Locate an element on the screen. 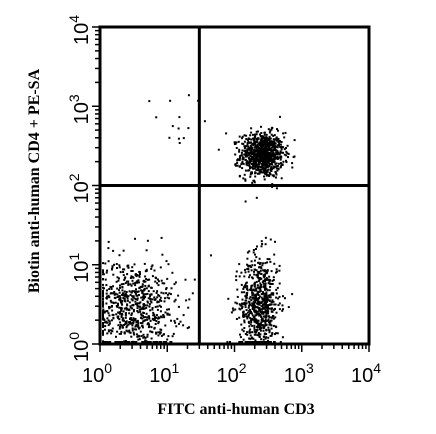 The image size is (436, 434). x-tick-exponent: 2 is located at coordinates (243, 368).